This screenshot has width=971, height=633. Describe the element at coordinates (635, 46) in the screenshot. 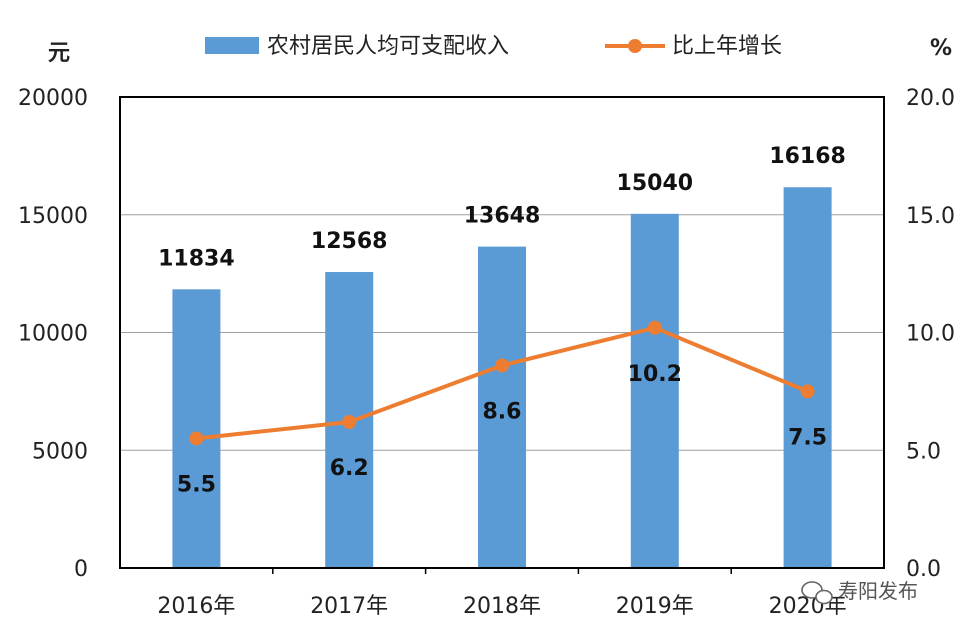

I see `legend-line-marker` at that location.